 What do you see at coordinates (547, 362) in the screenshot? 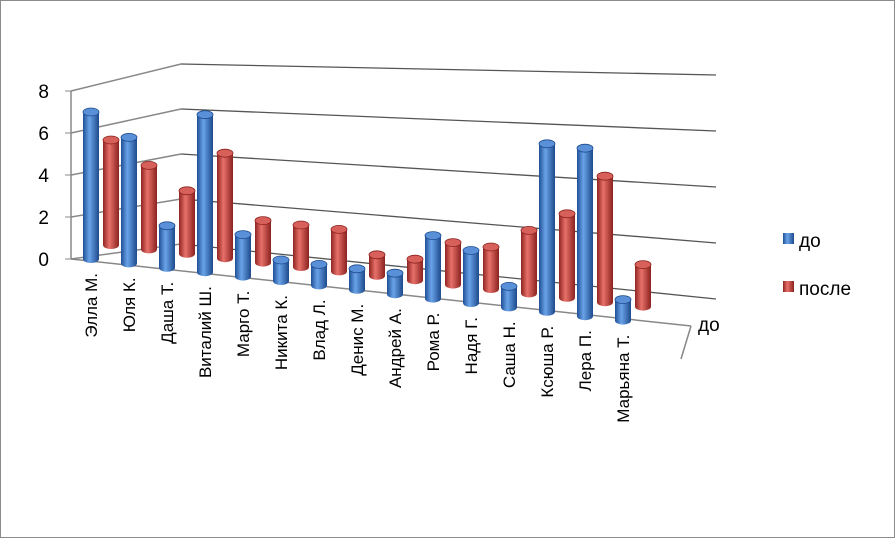
I see `category-label: Ксюша Р.` at bounding box center [547, 362].